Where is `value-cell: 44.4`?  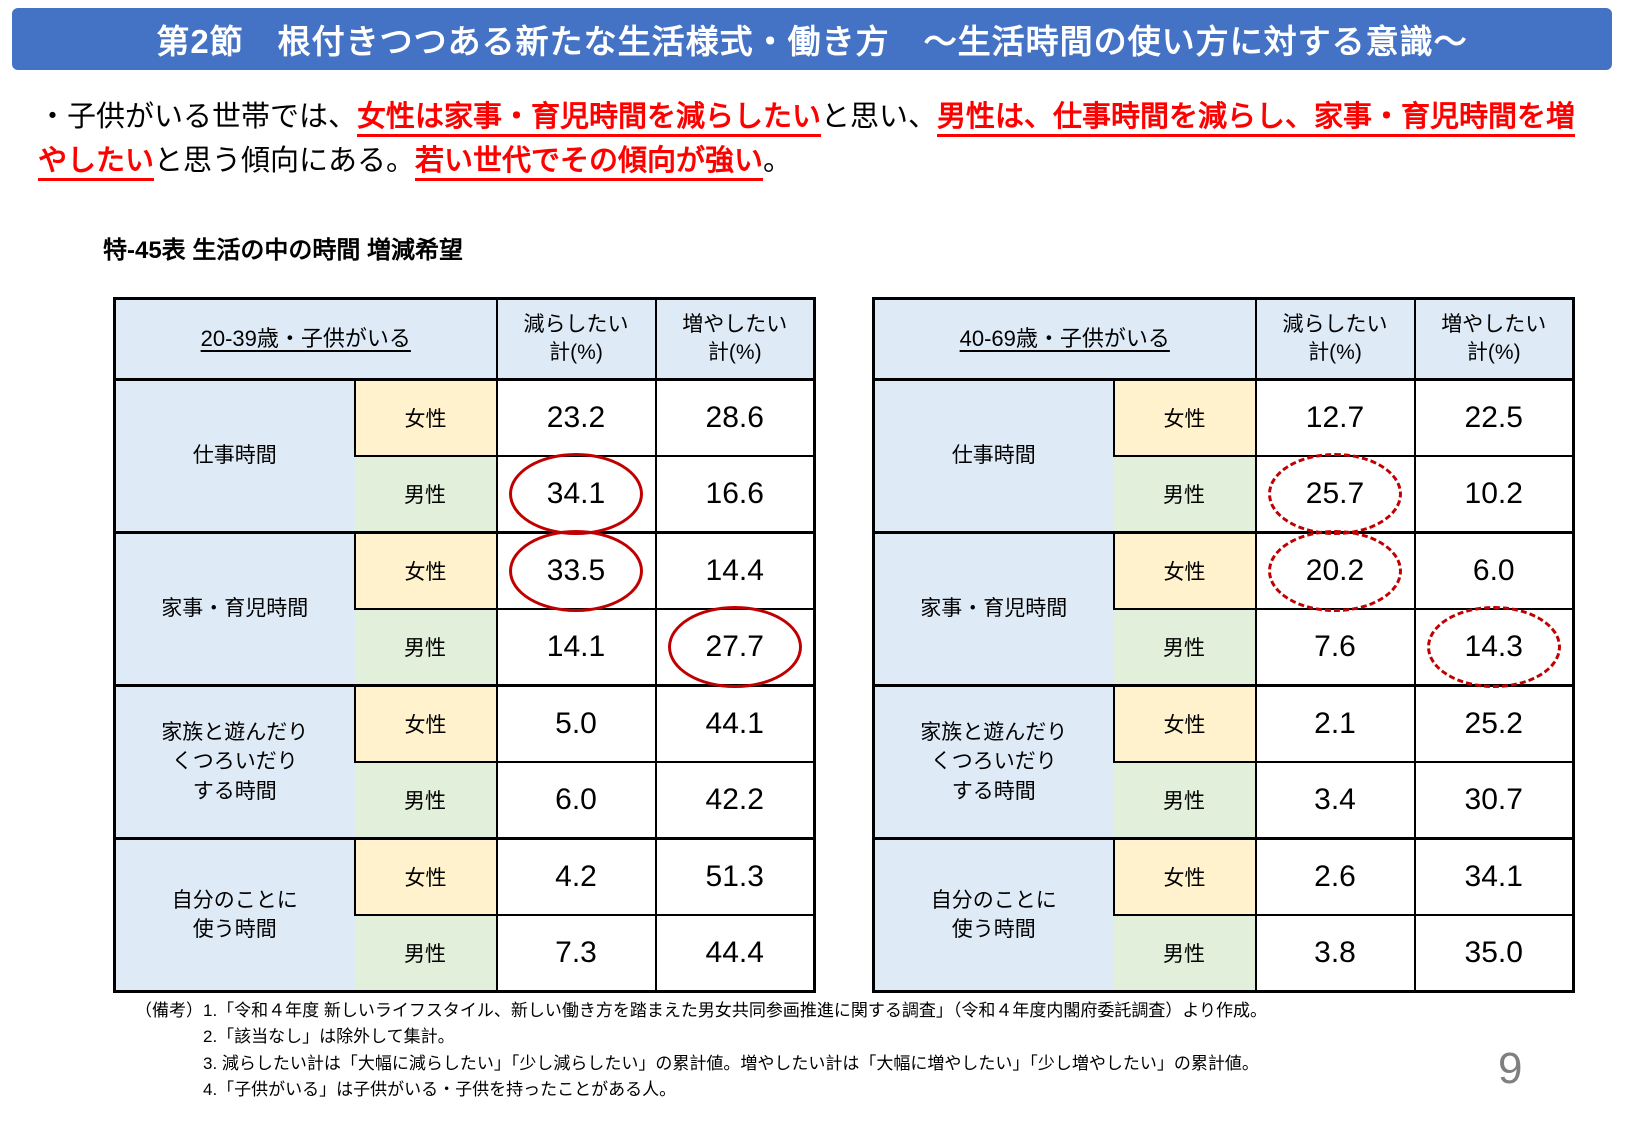
value-cell: 44.4 is located at coordinates (734, 953).